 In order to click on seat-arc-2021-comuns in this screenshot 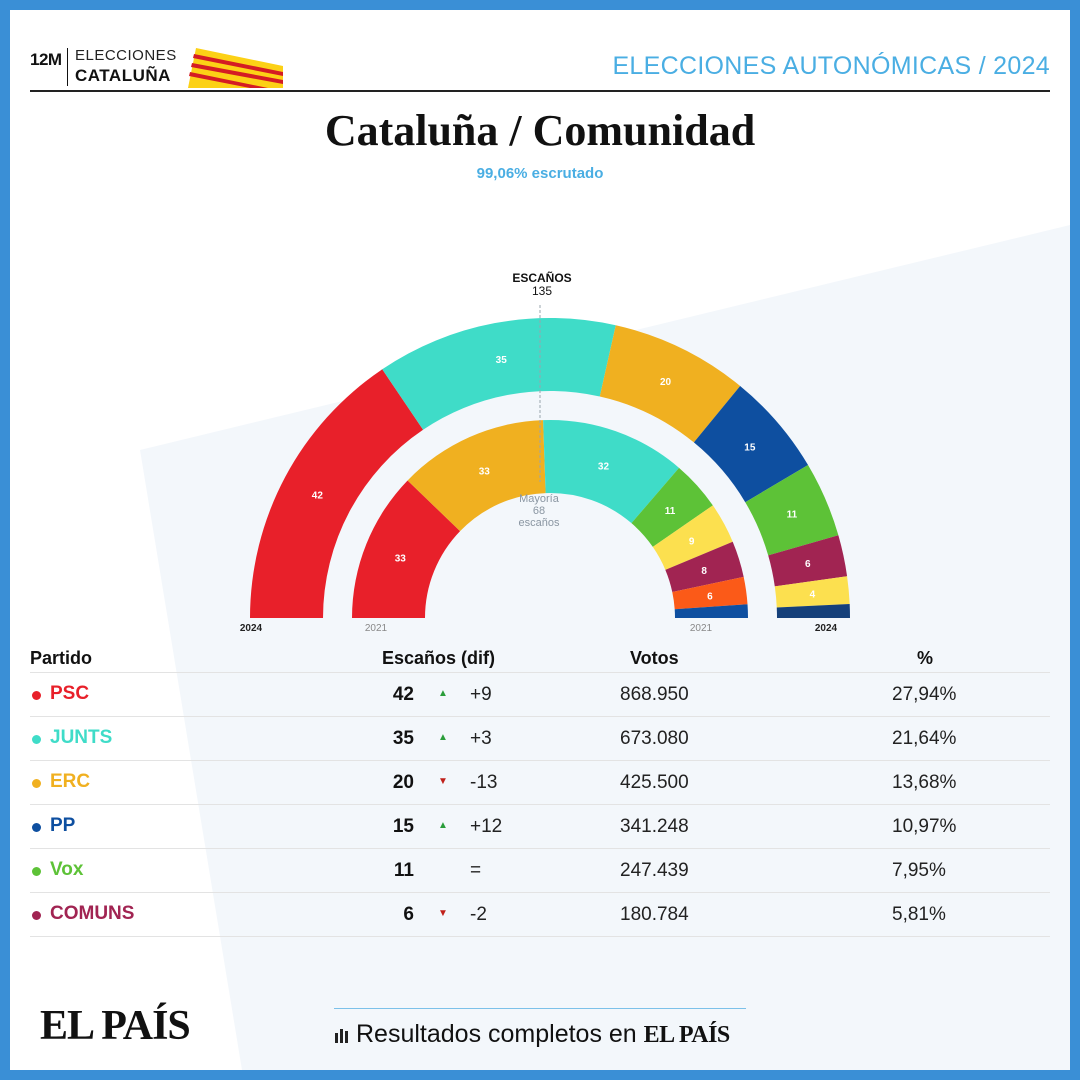, I will do `click(704, 567)`.